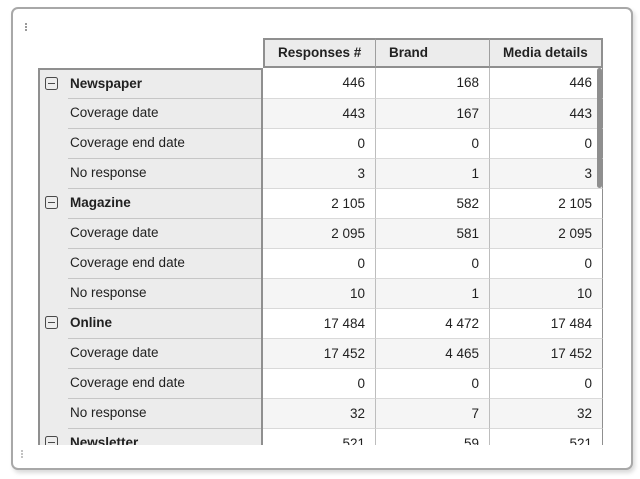 The width and height of the screenshot is (640, 479). Describe the element at coordinates (433, 83) in the screenshot. I see `value-cell: 168` at that location.